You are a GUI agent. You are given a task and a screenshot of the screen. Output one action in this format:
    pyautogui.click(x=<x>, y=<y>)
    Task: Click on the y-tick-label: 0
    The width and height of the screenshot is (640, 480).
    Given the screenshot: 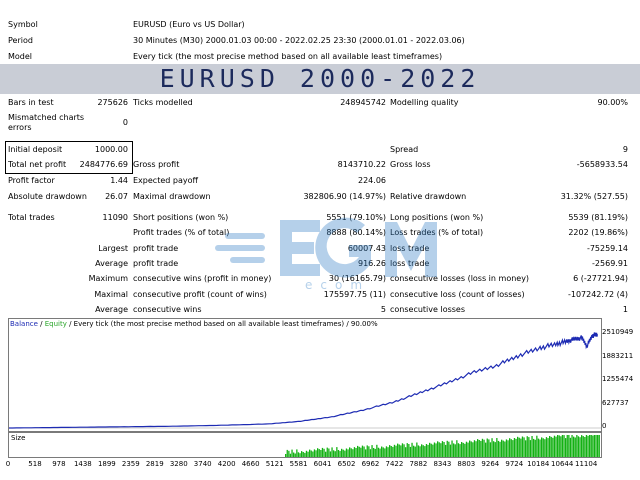 What is the action you would take?
    pyautogui.click(x=604, y=426)
    